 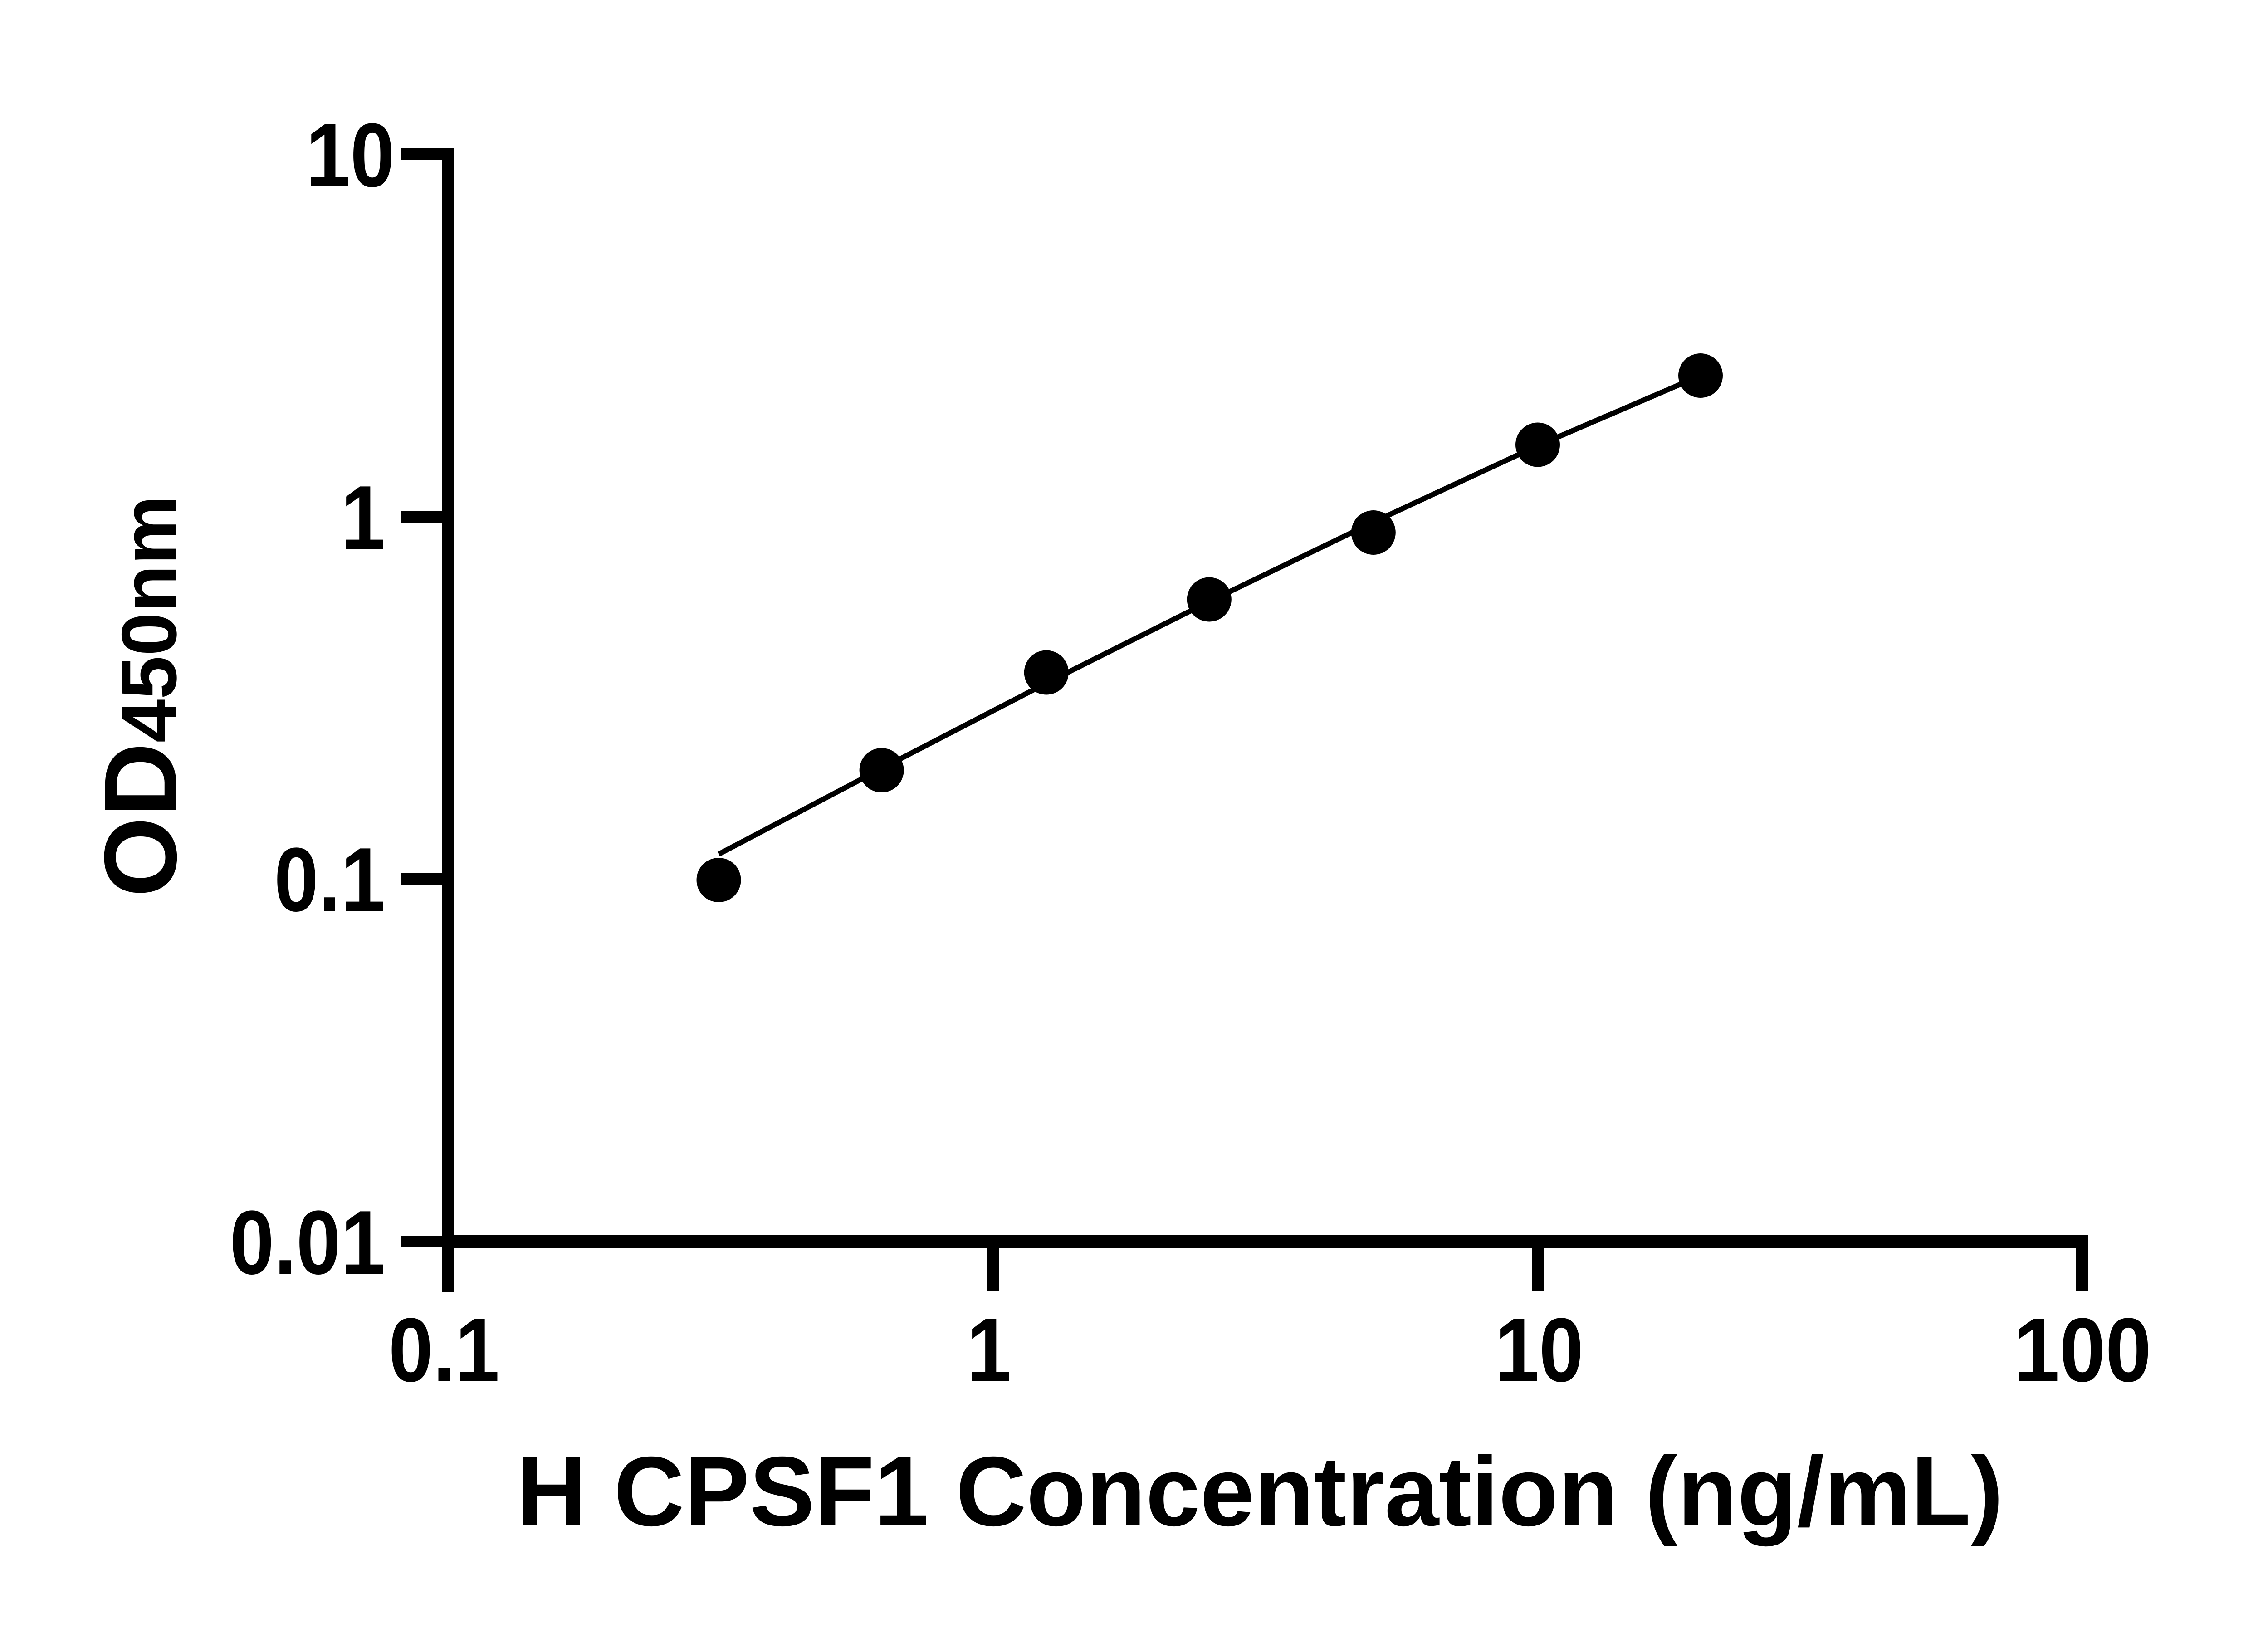 What do you see at coordinates (308, 1242) in the screenshot?
I see `svg-text: 0.01` at bounding box center [308, 1242].